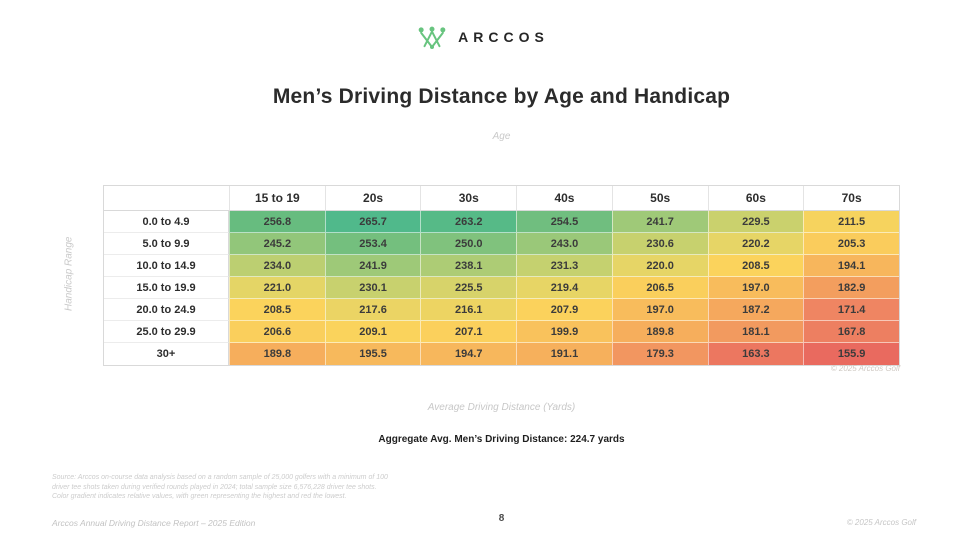 The width and height of the screenshot is (966, 544). I want to click on heatmap-cell: 179.3, so click(659, 354).